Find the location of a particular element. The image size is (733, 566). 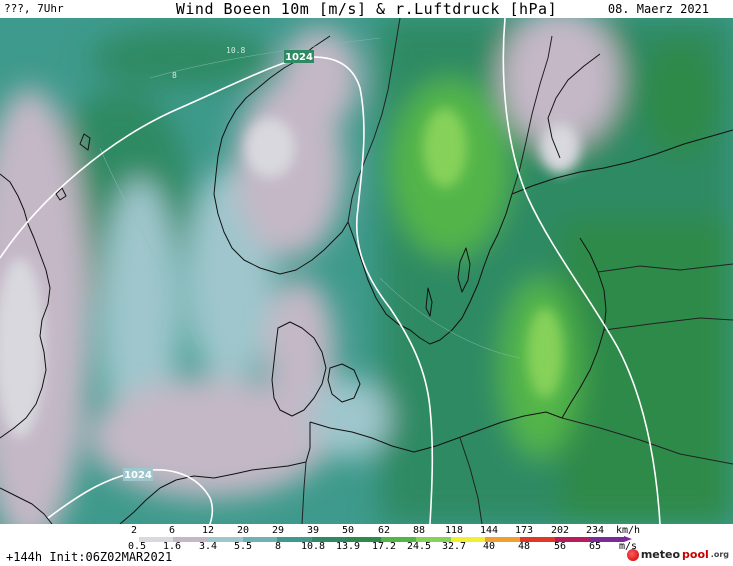

legend-tick: 118 is located at coordinates (454, 530).